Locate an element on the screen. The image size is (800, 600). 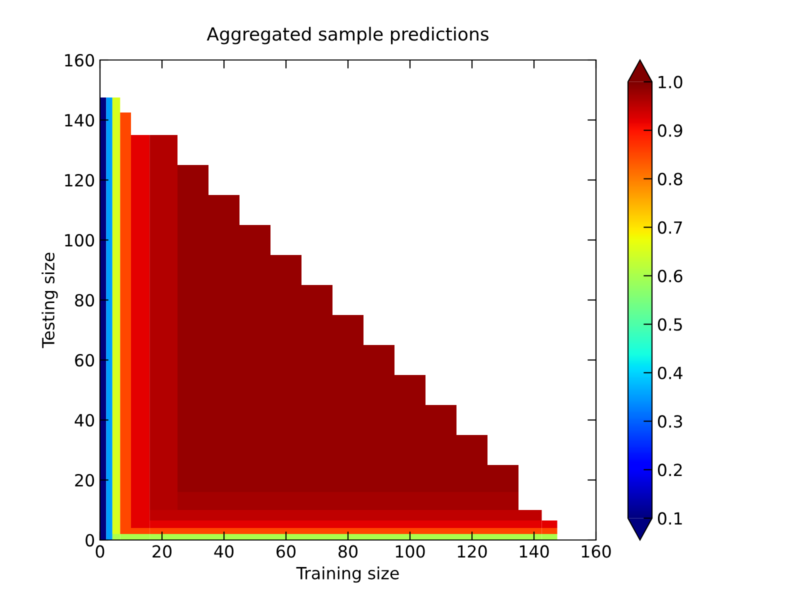
color-bar-label: 0.8 is located at coordinates (670, 179).